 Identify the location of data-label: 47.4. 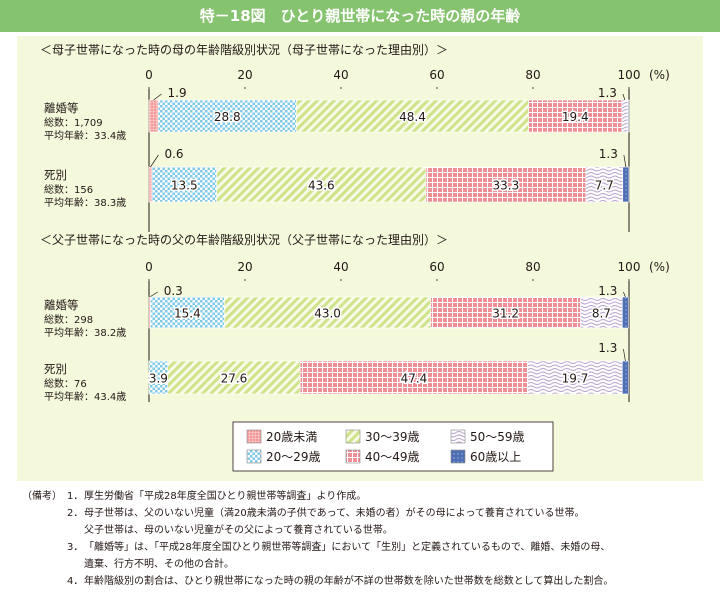
(414, 379).